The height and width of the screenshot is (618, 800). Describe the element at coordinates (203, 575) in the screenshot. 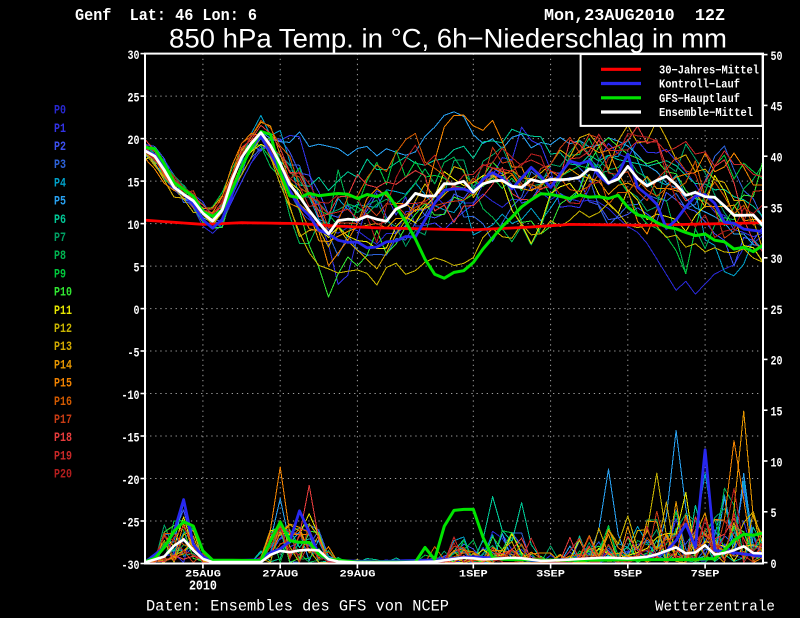

I see `svg-text: 25AUG` at that location.